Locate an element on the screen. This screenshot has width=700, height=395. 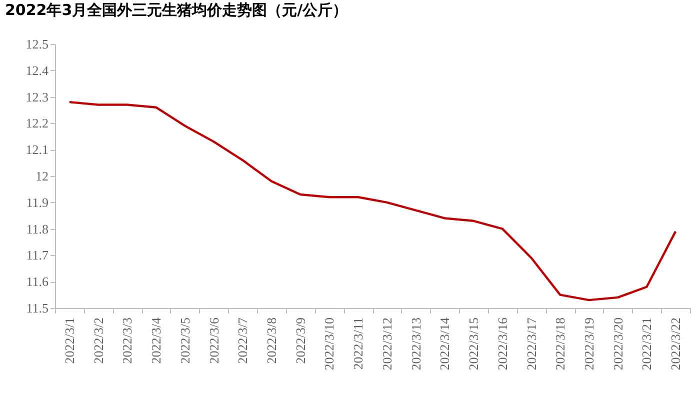
x-tick-label: 2022/3/14 is located at coordinates (444, 343).